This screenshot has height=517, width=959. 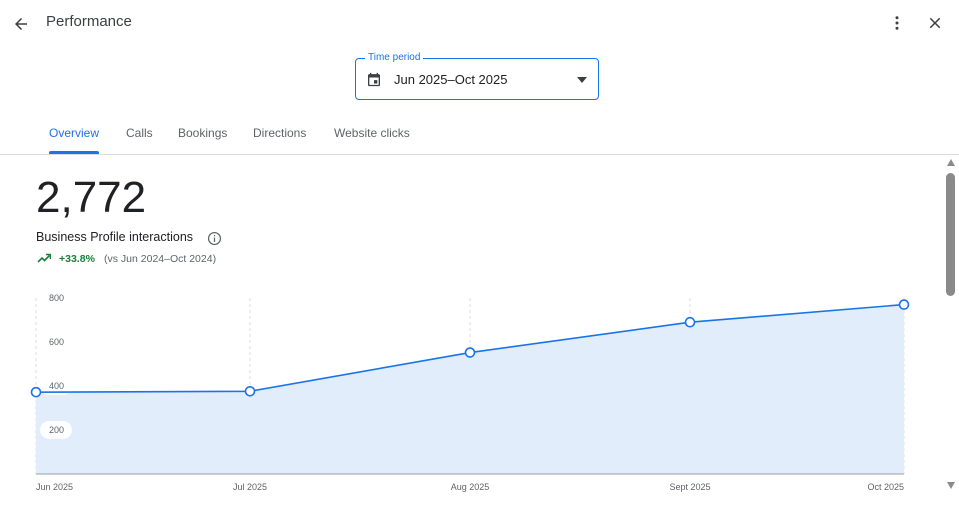 What do you see at coordinates (372, 133) in the screenshot?
I see `tab-website-clicks: Website clicks` at bounding box center [372, 133].